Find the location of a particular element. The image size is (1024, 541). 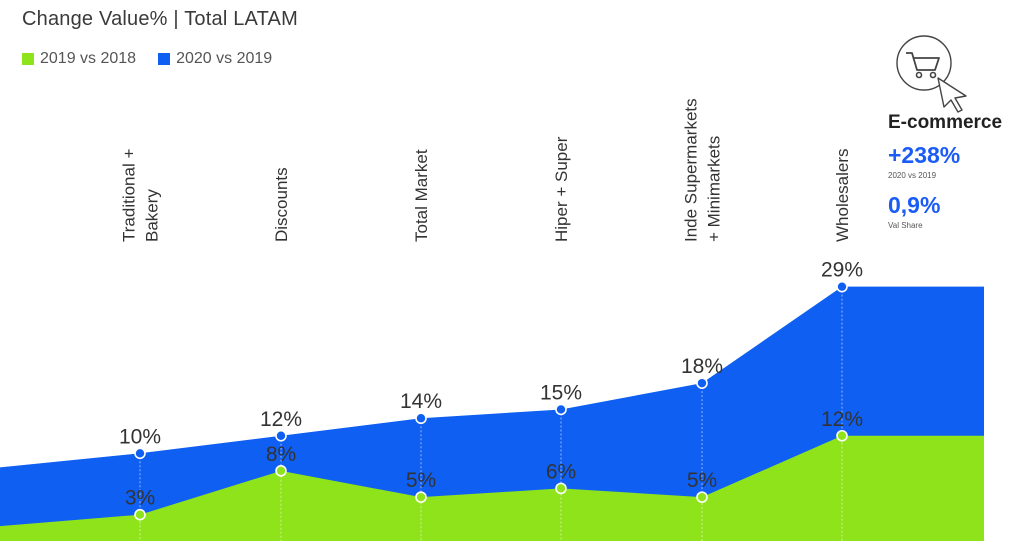

ecommerce-share: 0,9% is located at coordinates (914, 205).